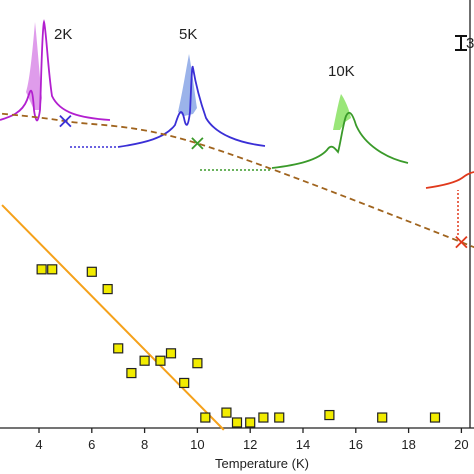  Describe the element at coordinates (187, 85) in the screenshot. I see `inset-5k-fill` at that location.